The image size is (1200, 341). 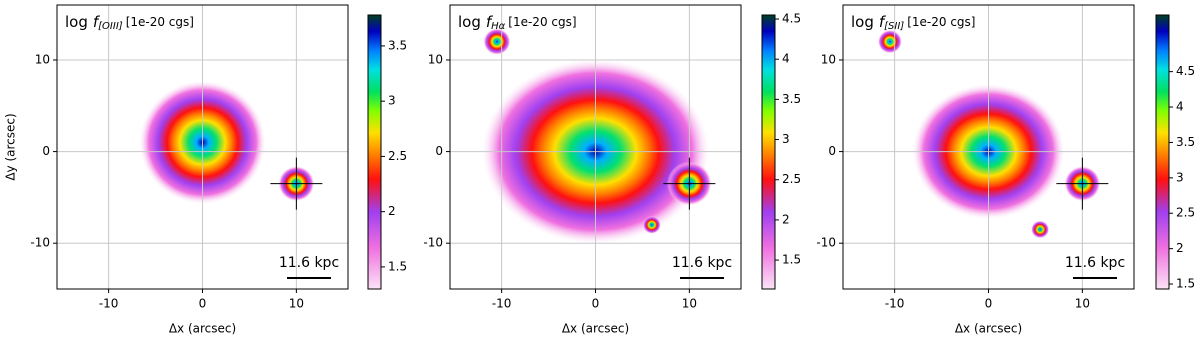 I want to click on panel-title: log fHα [1e-20 cgs], so click(x=517, y=23).